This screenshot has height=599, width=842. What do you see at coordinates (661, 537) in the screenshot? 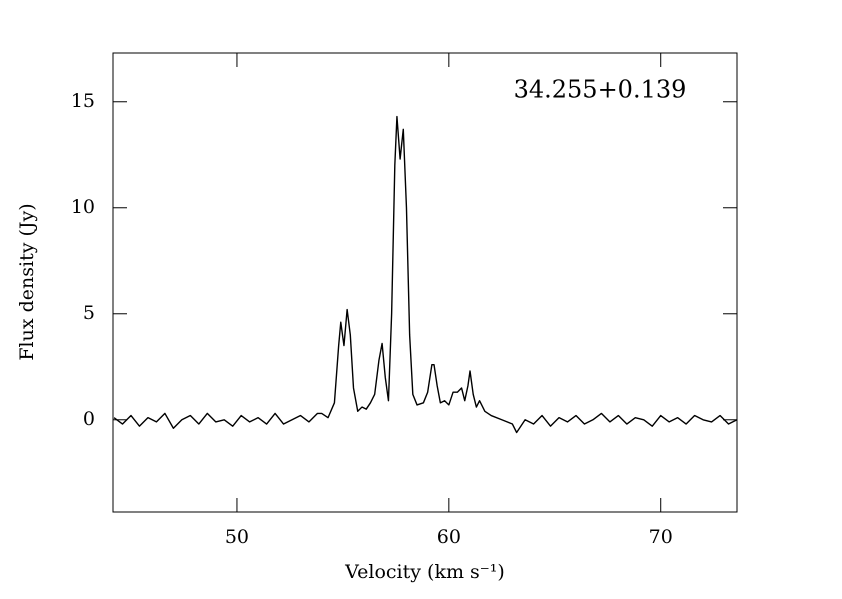
I see `x-tick-label: 70` at bounding box center [661, 537].